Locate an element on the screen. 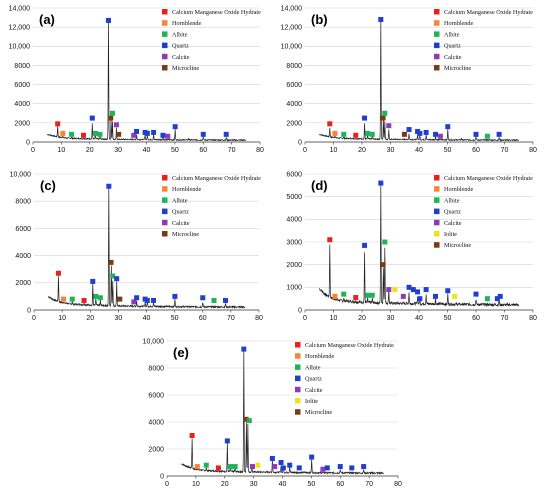  legend-swatch-microcline is located at coordinates (298, 412).